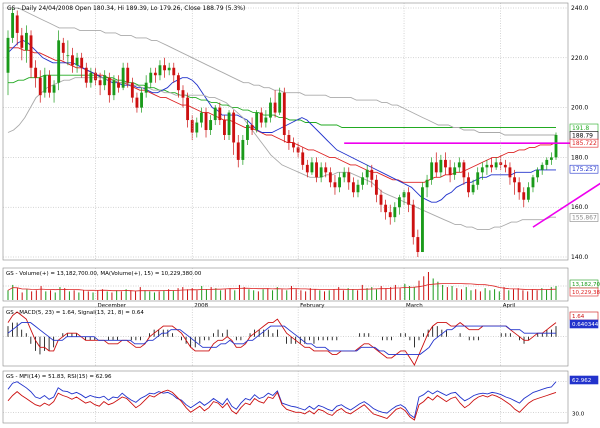 This screenshot has height=428, width=600. I want to click on volume-month-label: April, so click(509, 306).